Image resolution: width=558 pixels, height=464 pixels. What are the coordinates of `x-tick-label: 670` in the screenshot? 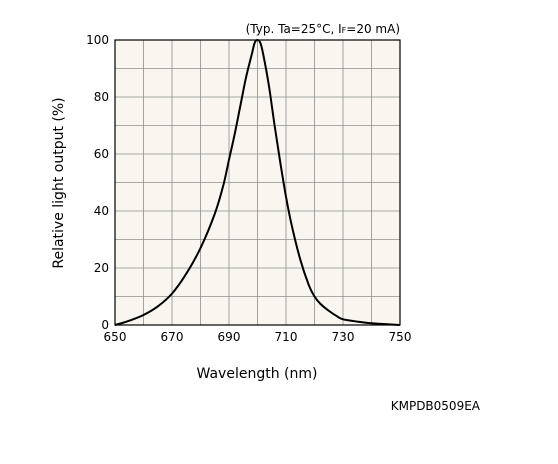 It's located at (172, 337).